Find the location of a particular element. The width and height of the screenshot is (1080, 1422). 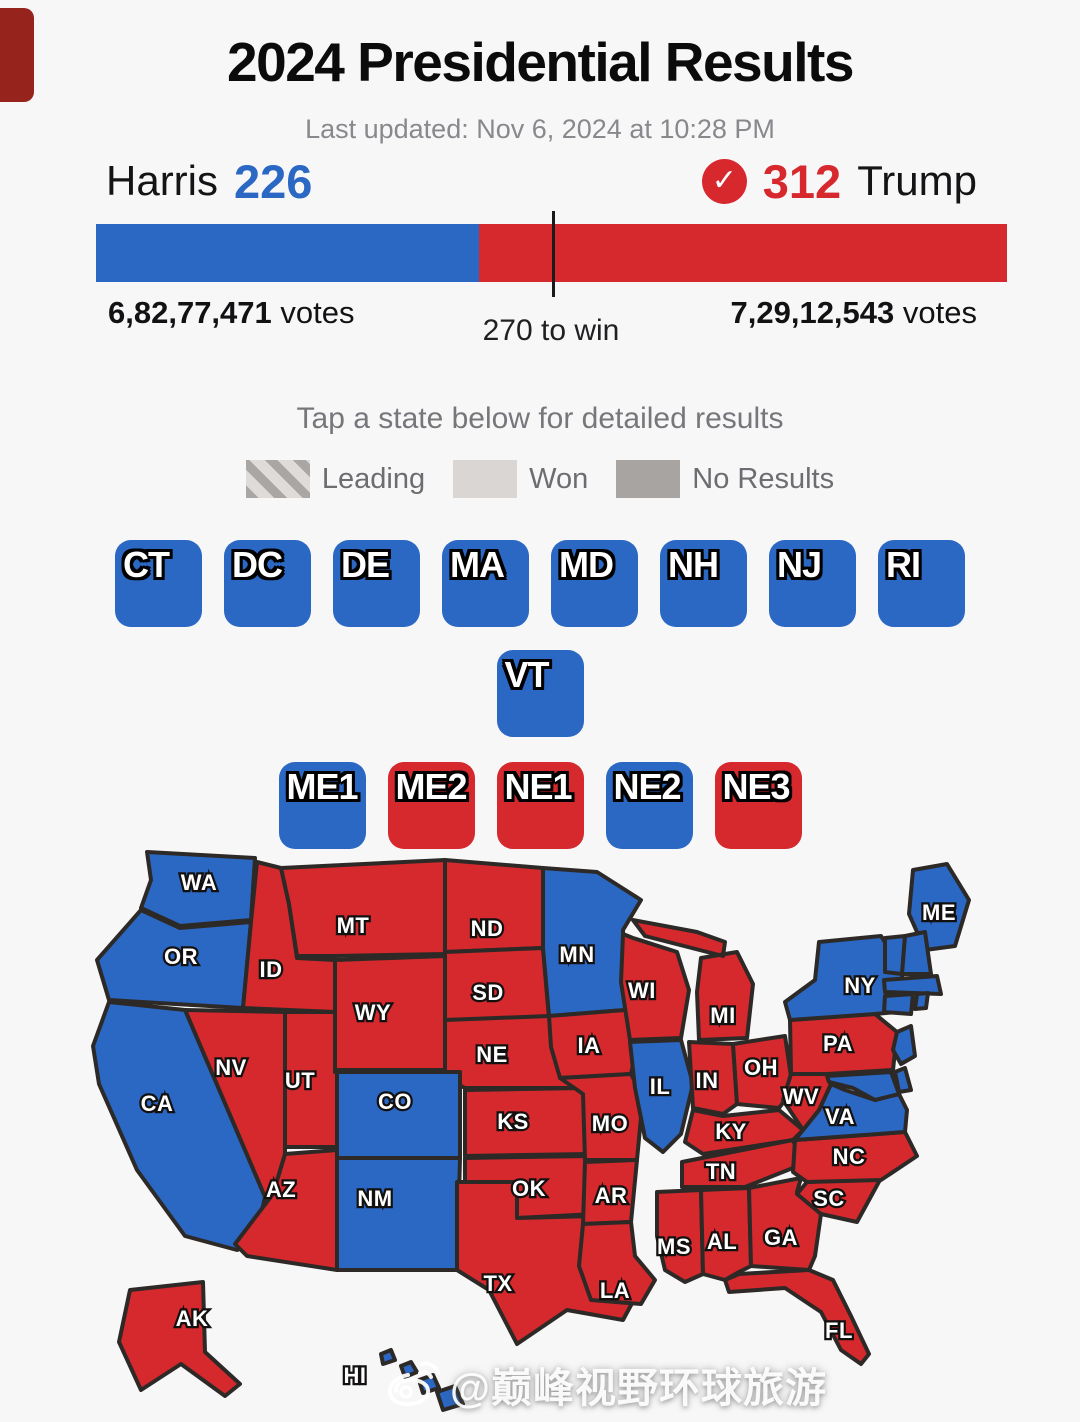

trump-electoral-votes: 312 is located at coordinates (802, 181).